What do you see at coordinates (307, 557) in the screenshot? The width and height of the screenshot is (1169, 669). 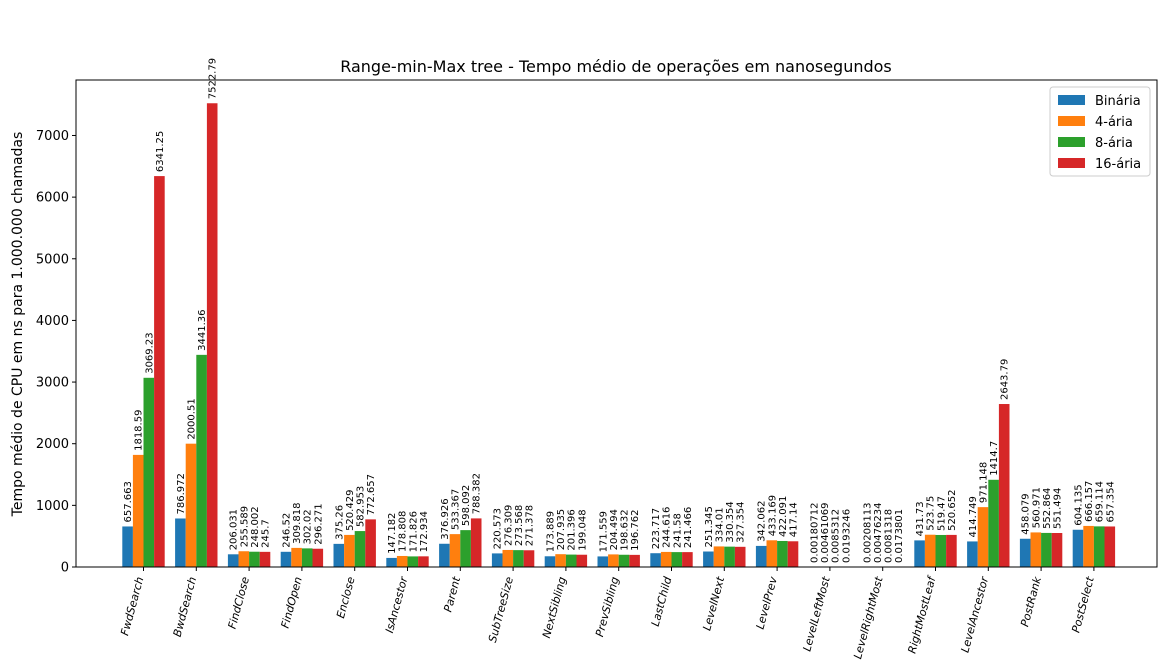 I see `bar-FindOpen-8-ária` at bounding box center [307, 557].